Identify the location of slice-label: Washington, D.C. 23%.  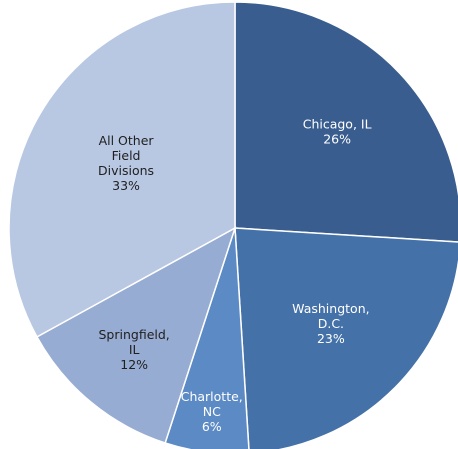
(330, 323).